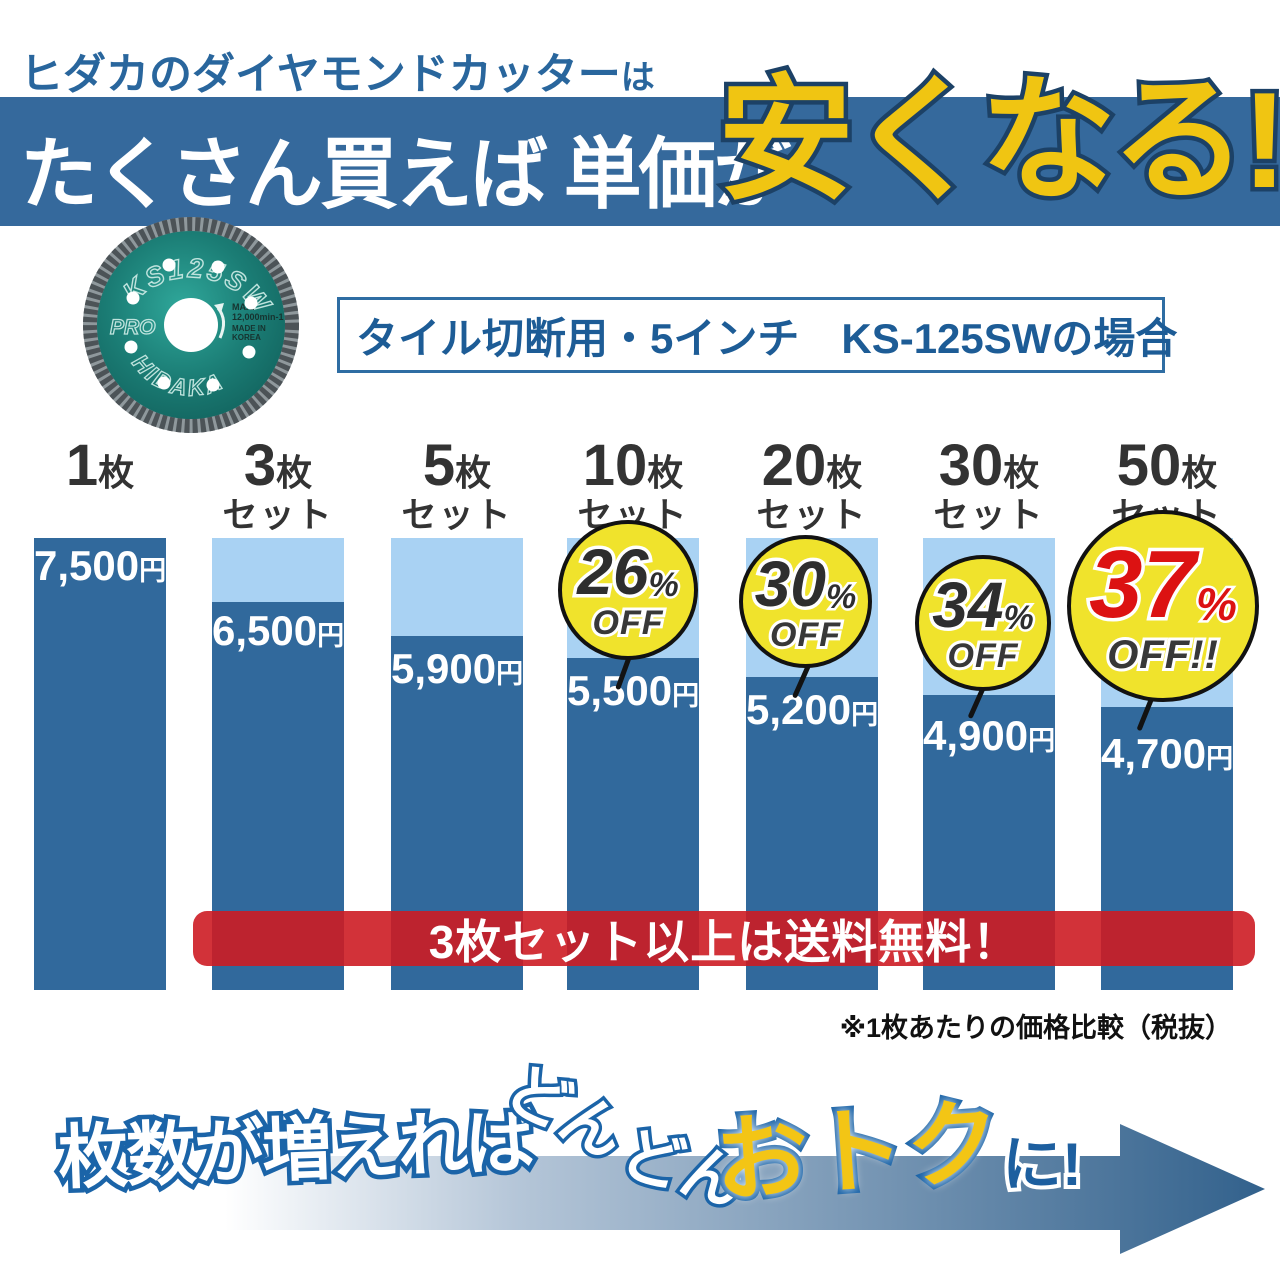 The height and width of the screenshot is (1280, 1280). I want to click on disc-origin-1: MADE IN, so click(249, 328).